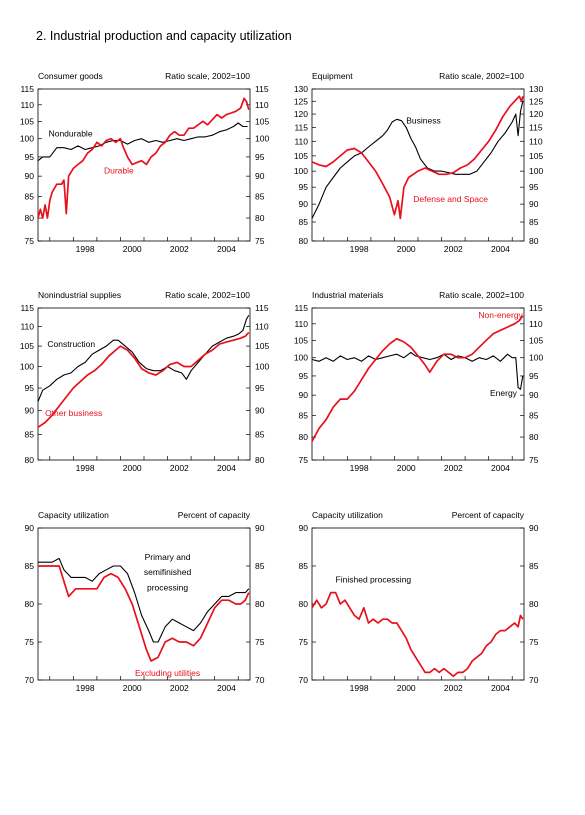 The width and height of the screenshot is (585, 815). What do you see at coordinates (260, 680) in the screenshot?
I see `y-tick-label-right: 70` at bounding box center [260, 680].